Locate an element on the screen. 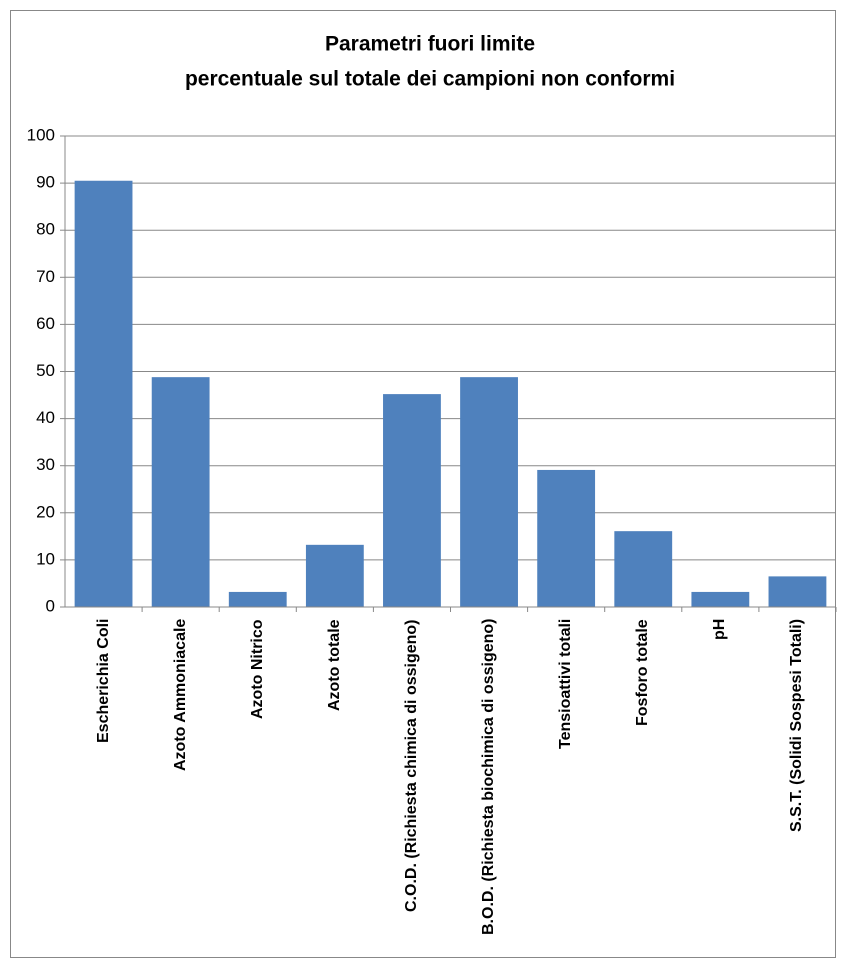 This screenshot has width=845, height=964. x-tick-label: Azoto Ammoniacale is located at coordinates (180, 695).